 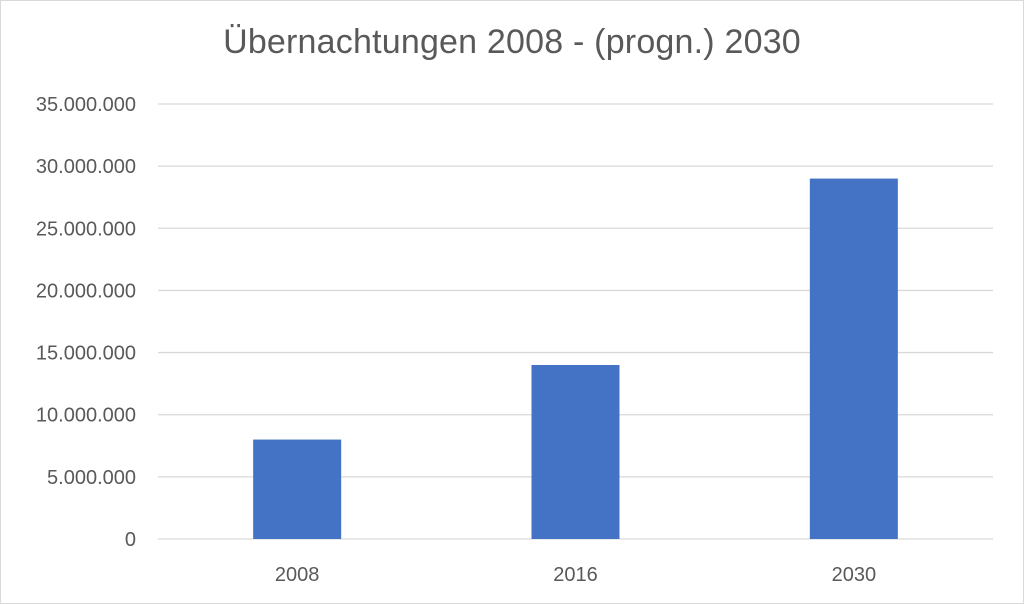 What do you see at coordinates (512, 42) in the screenshot?
I see `chart-title: Übernachtungen 2008 - (progn.) 2030` at bounding box center [512, 42].